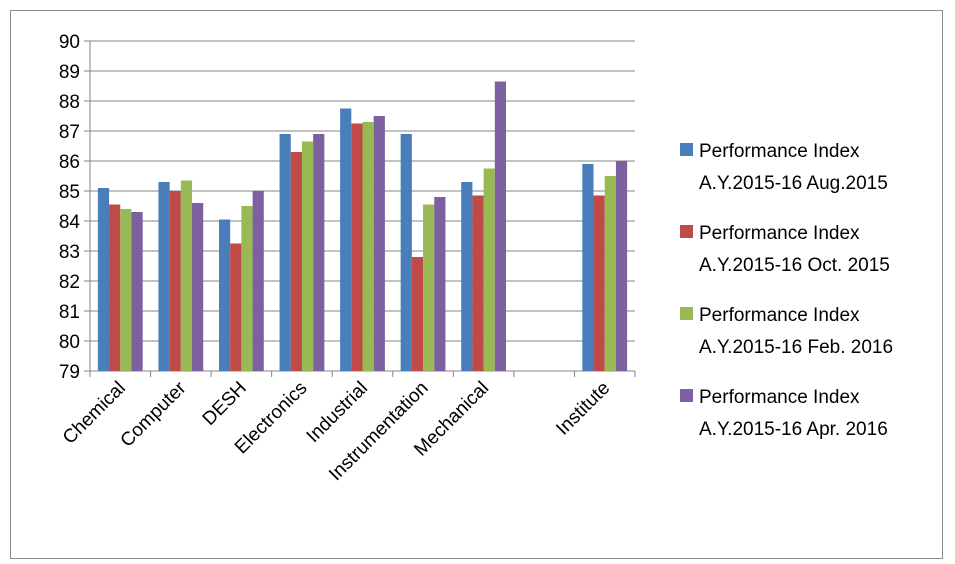 The height and width of the screenshot is (564, 955). Describe the element at coordinates (69, 312) in the screenshot. I see `y-tick-label: 81` at that location.